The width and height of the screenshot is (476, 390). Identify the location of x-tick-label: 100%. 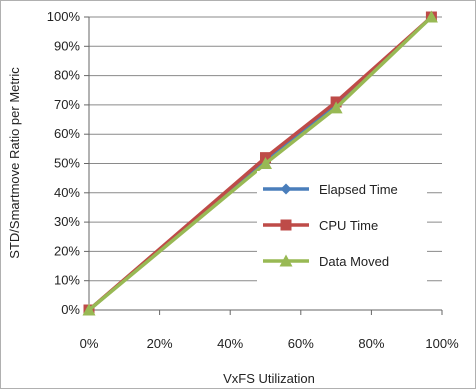
(442, 343).